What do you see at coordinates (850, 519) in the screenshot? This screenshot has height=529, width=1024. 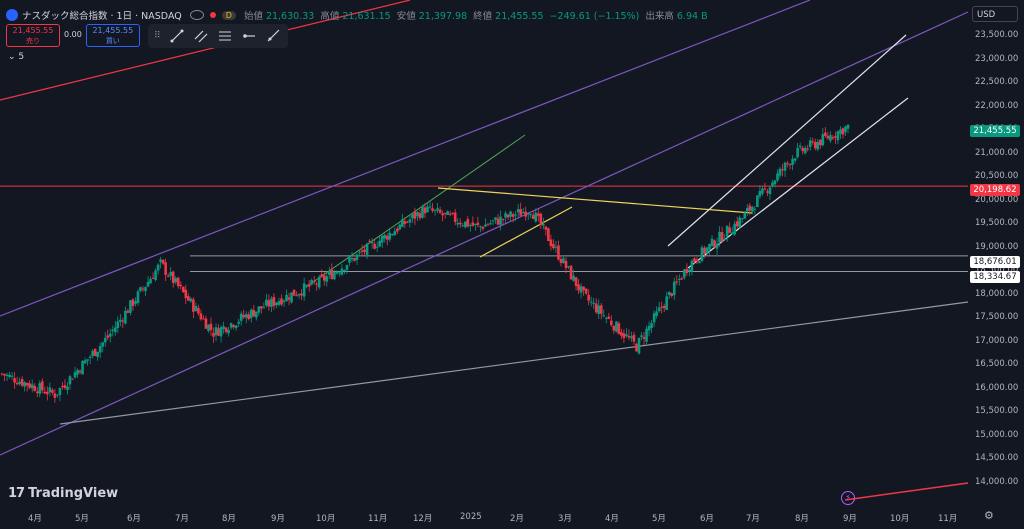 I see `time-tick-label: 9月` at bounding box center [850, 519].